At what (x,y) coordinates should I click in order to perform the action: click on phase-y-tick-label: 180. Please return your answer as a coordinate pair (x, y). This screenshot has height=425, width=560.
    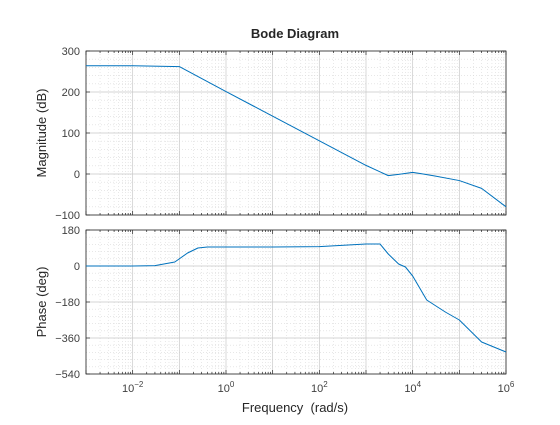
    Looking at the image, I should click on (71, 231).